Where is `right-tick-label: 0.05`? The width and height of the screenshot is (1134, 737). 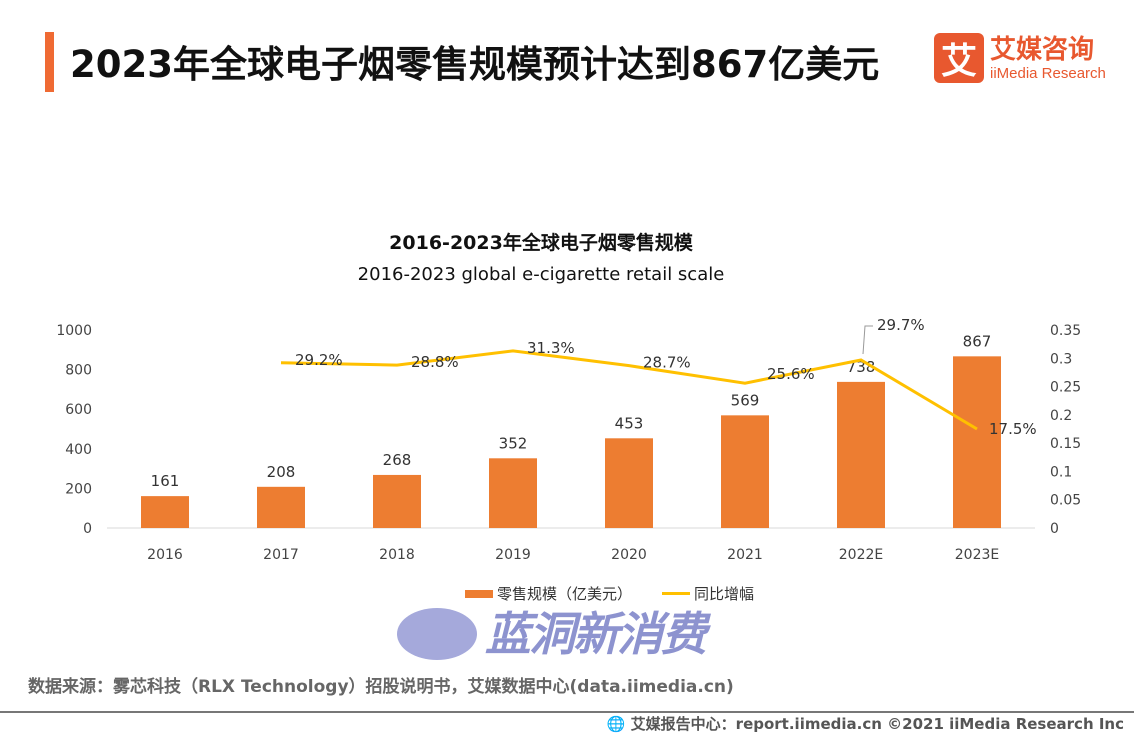
right-tick-label: 0.05 is located at coordinates (1065, 501).